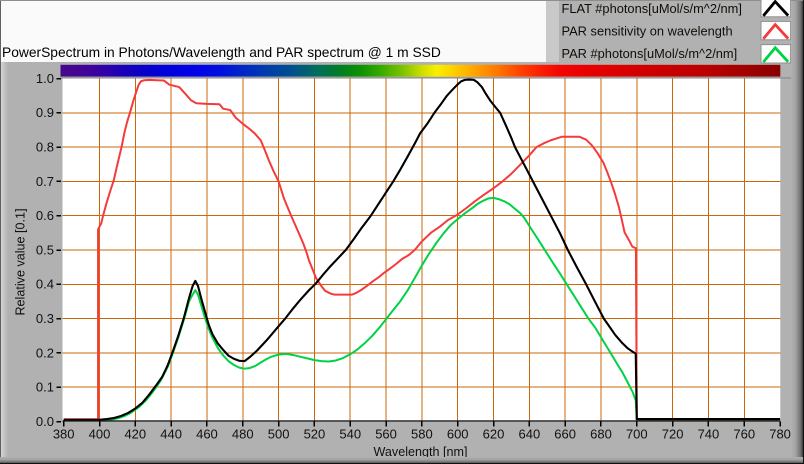  Describe the element at coordinates (207, 434) in the screenshot. I see `svg-text: 460` at that location.